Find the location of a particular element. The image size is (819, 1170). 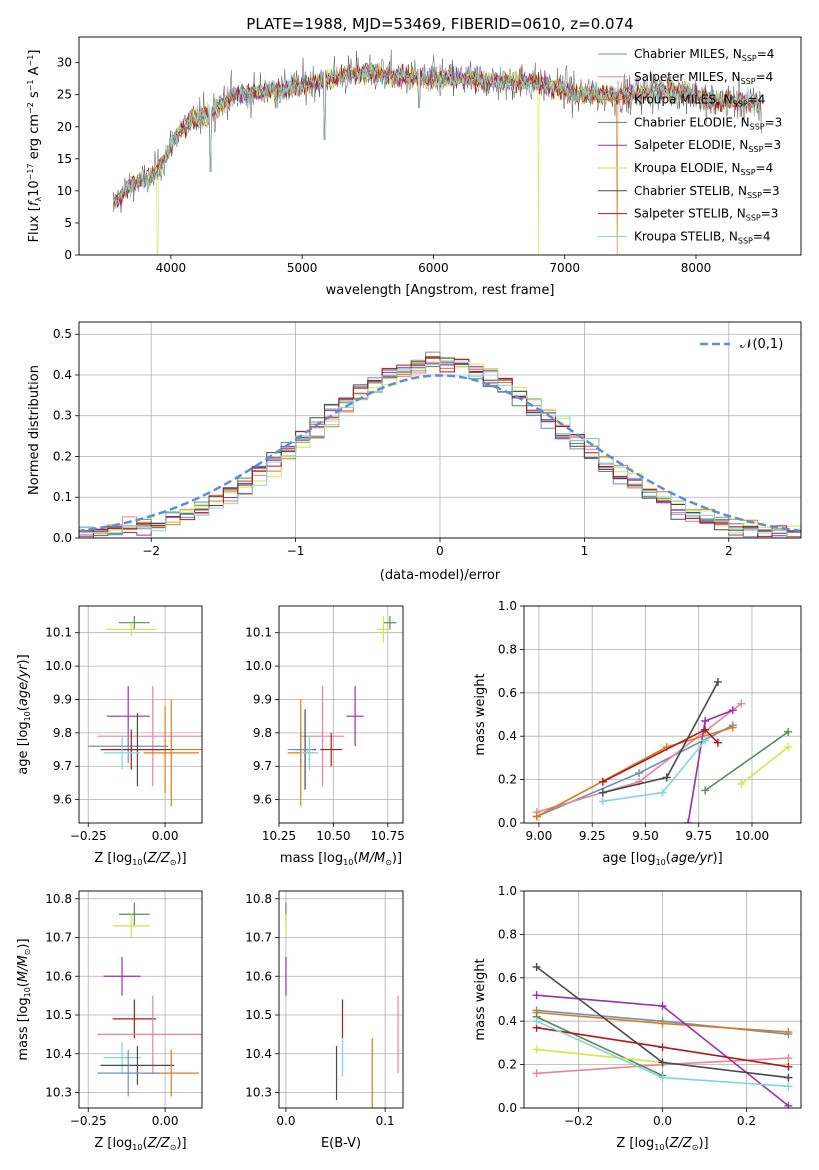

y-tick-label: 0.8 is located at coordinates (507, 934).